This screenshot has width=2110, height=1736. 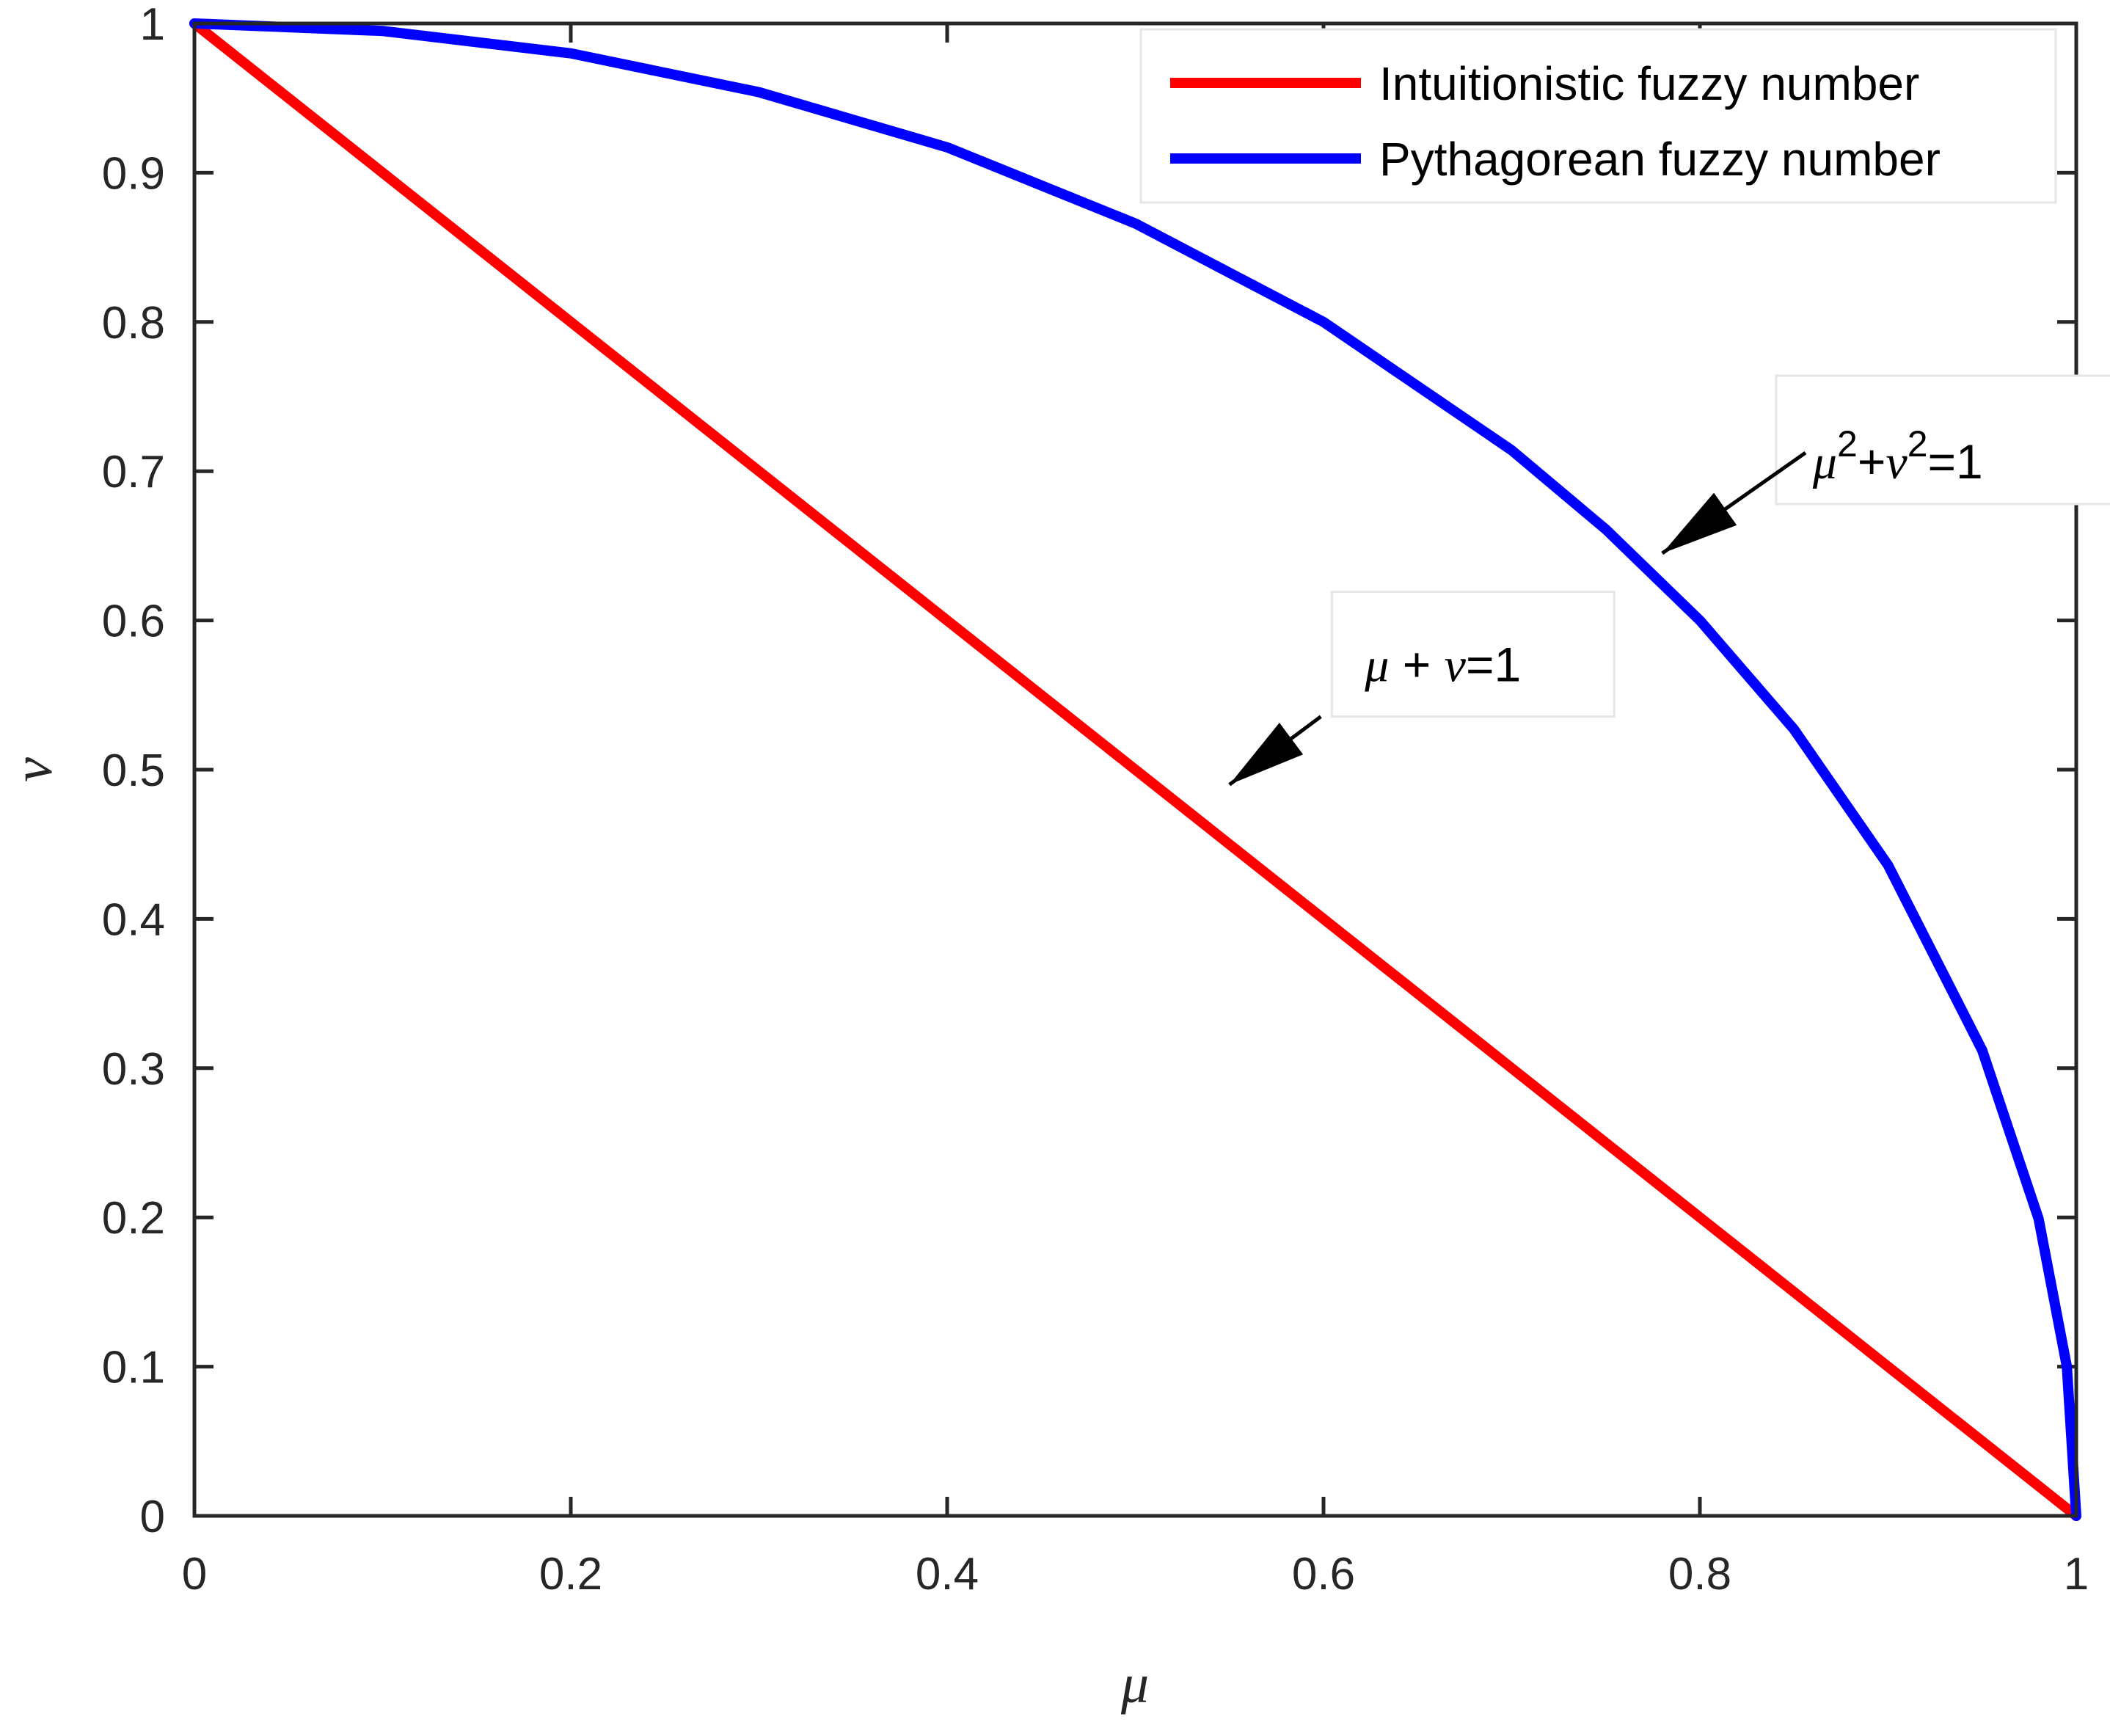 I want to click on legend-label: Pythagorean fuzzy number, so click(x=1660, y=159).